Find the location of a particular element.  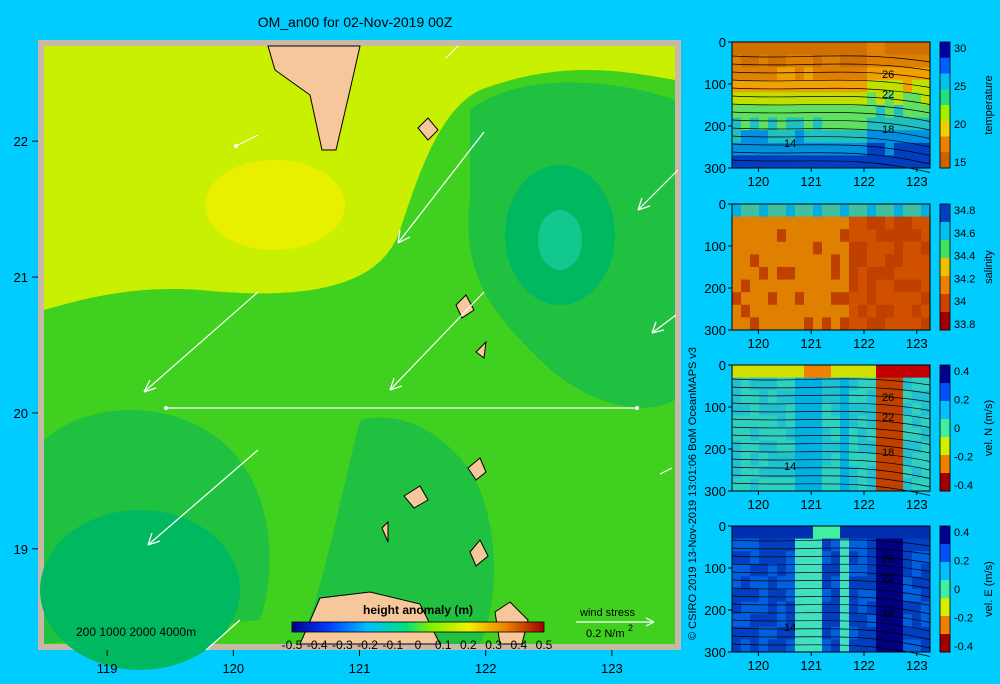

colorbar-tick-label: 34 is located at coordinates (960, 302).